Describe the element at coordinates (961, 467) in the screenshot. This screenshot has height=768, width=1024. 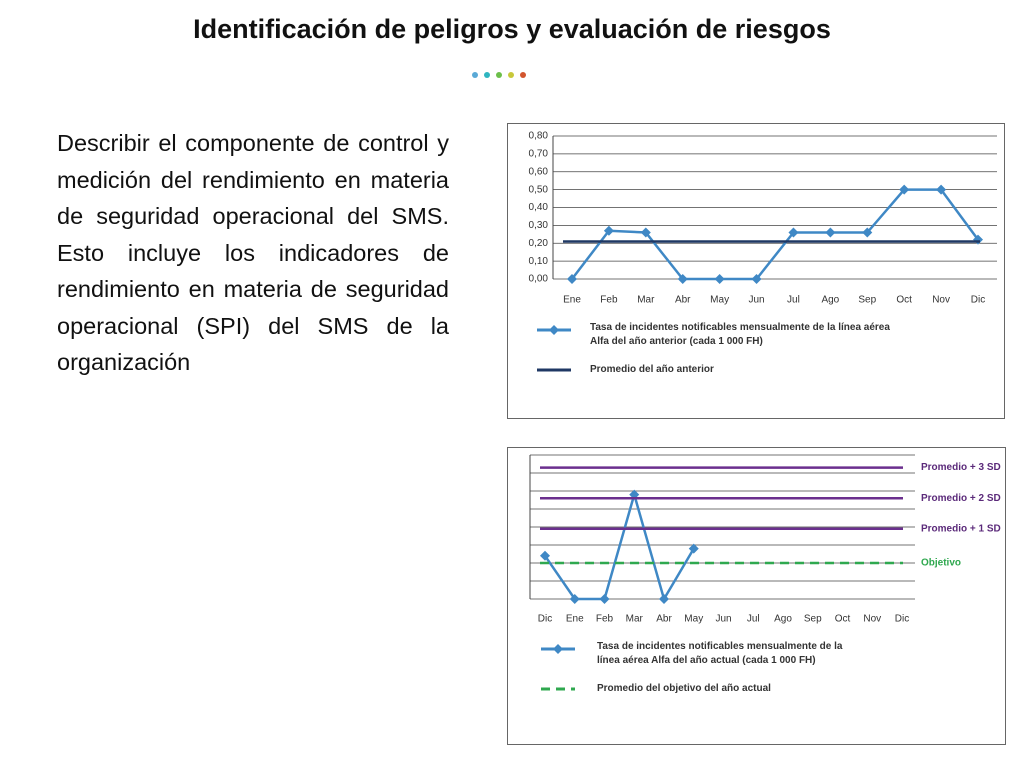
I see `reference-label: Promedio + 3 SD` at that location.